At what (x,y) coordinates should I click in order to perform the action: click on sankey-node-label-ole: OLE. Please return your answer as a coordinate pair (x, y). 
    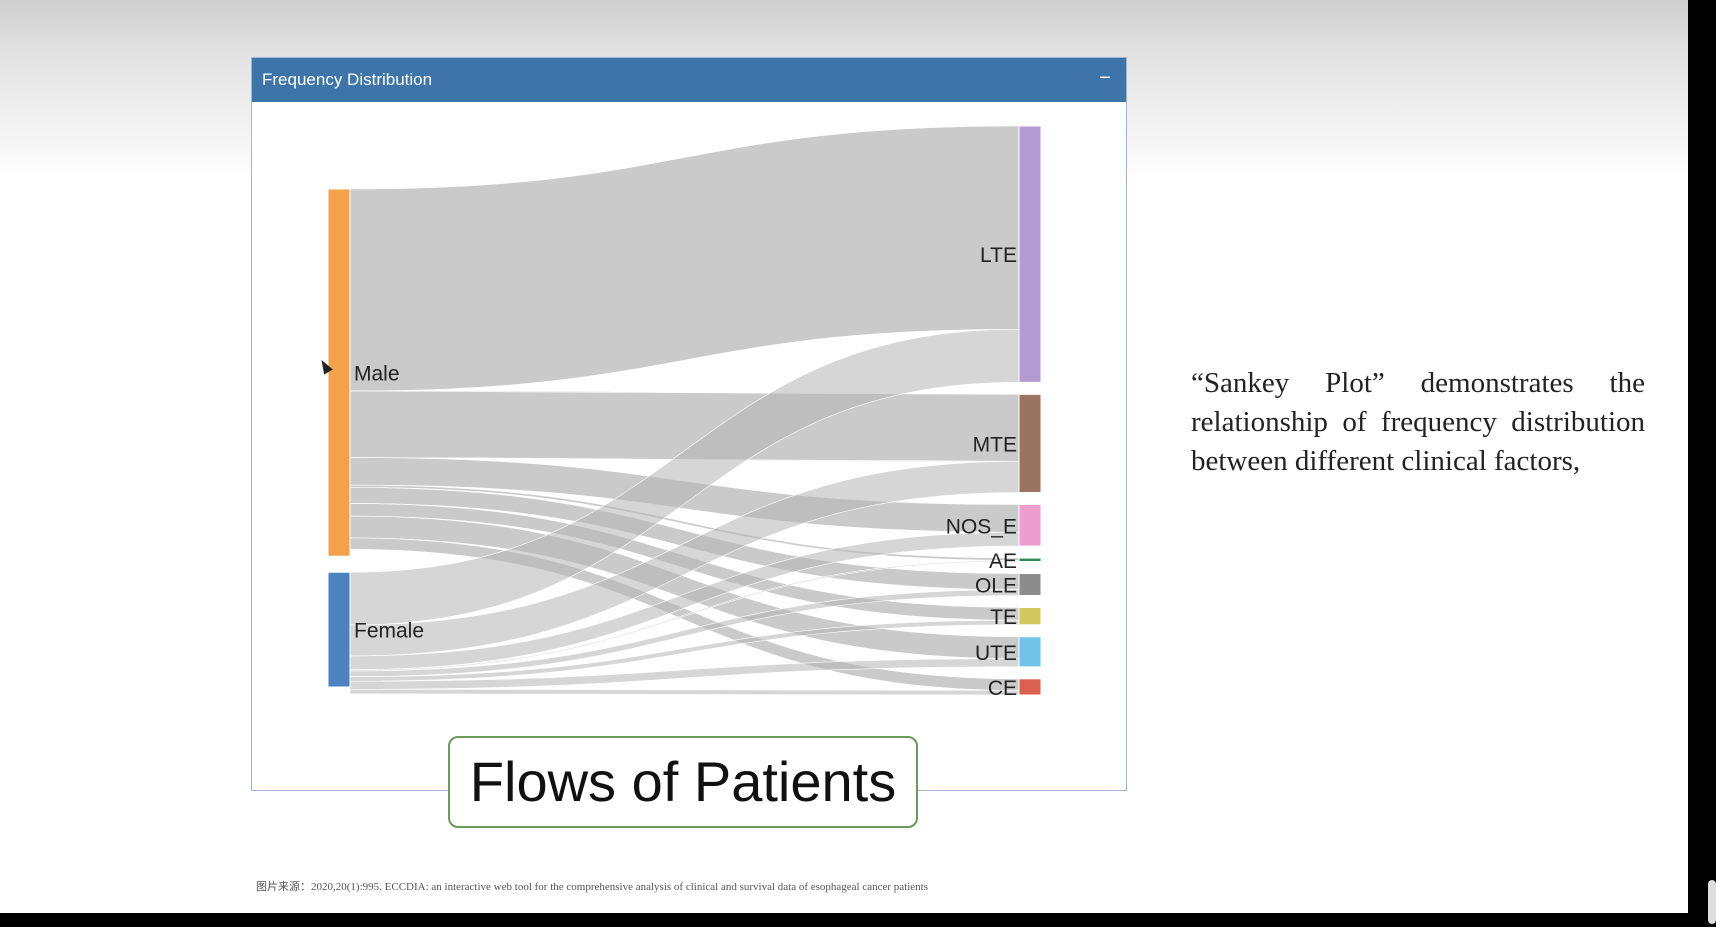
    Looking at the image, I should click on (996, 586).